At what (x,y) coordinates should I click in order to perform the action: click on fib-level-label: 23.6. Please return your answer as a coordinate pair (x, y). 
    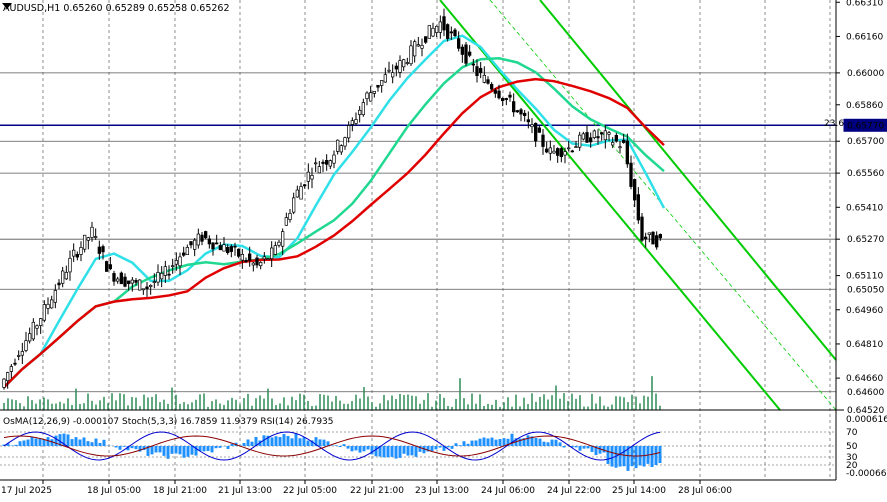
    Looking at the image, I should click on (834, 124).